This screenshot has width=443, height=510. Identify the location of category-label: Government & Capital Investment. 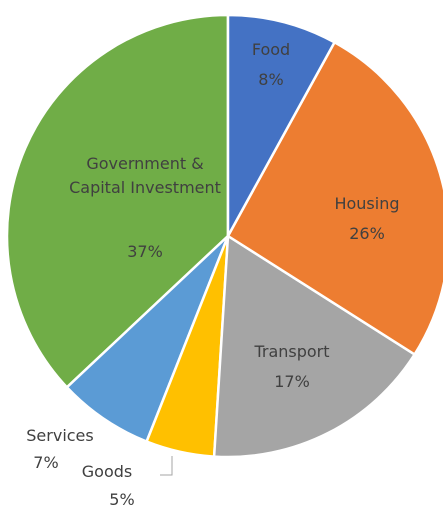
(145, 175).